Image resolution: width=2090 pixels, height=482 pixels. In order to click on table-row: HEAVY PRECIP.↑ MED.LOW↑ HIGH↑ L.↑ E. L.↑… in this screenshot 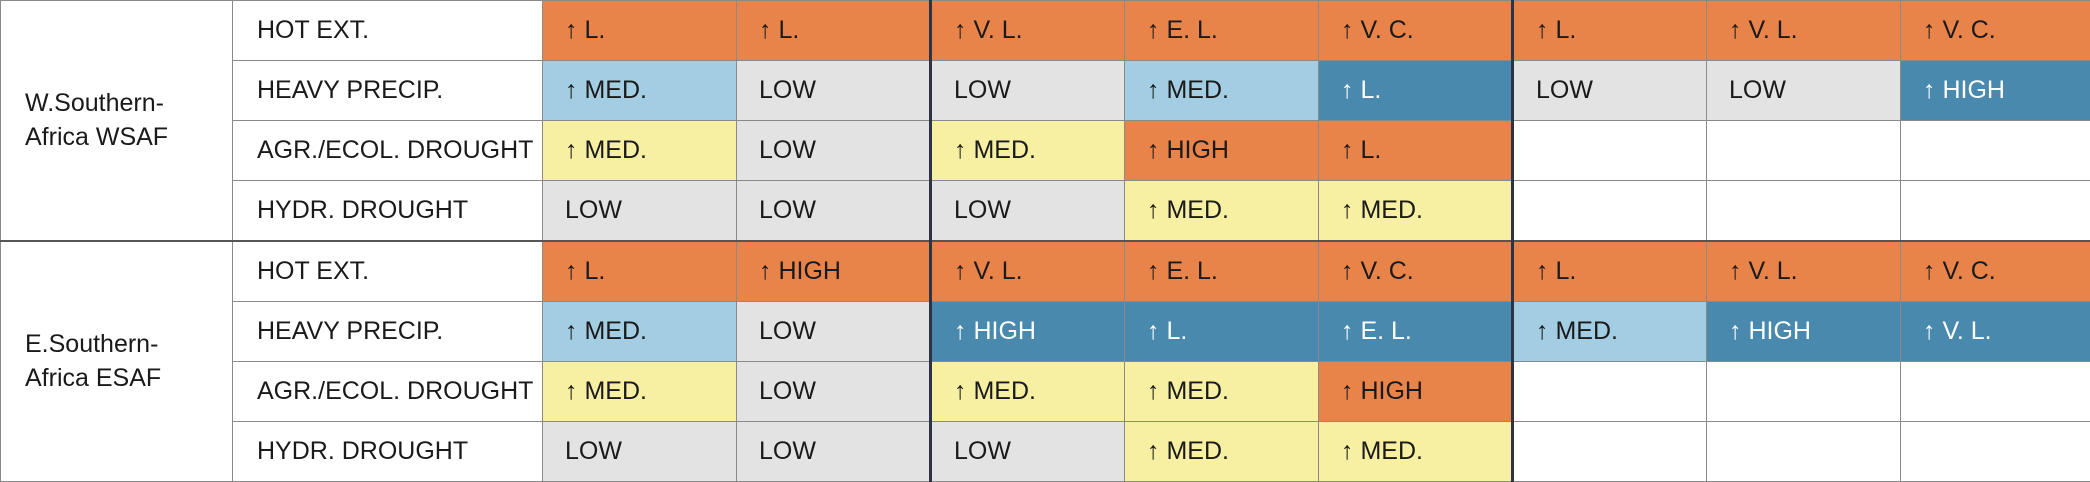, I will do `click(1045, 332)`.